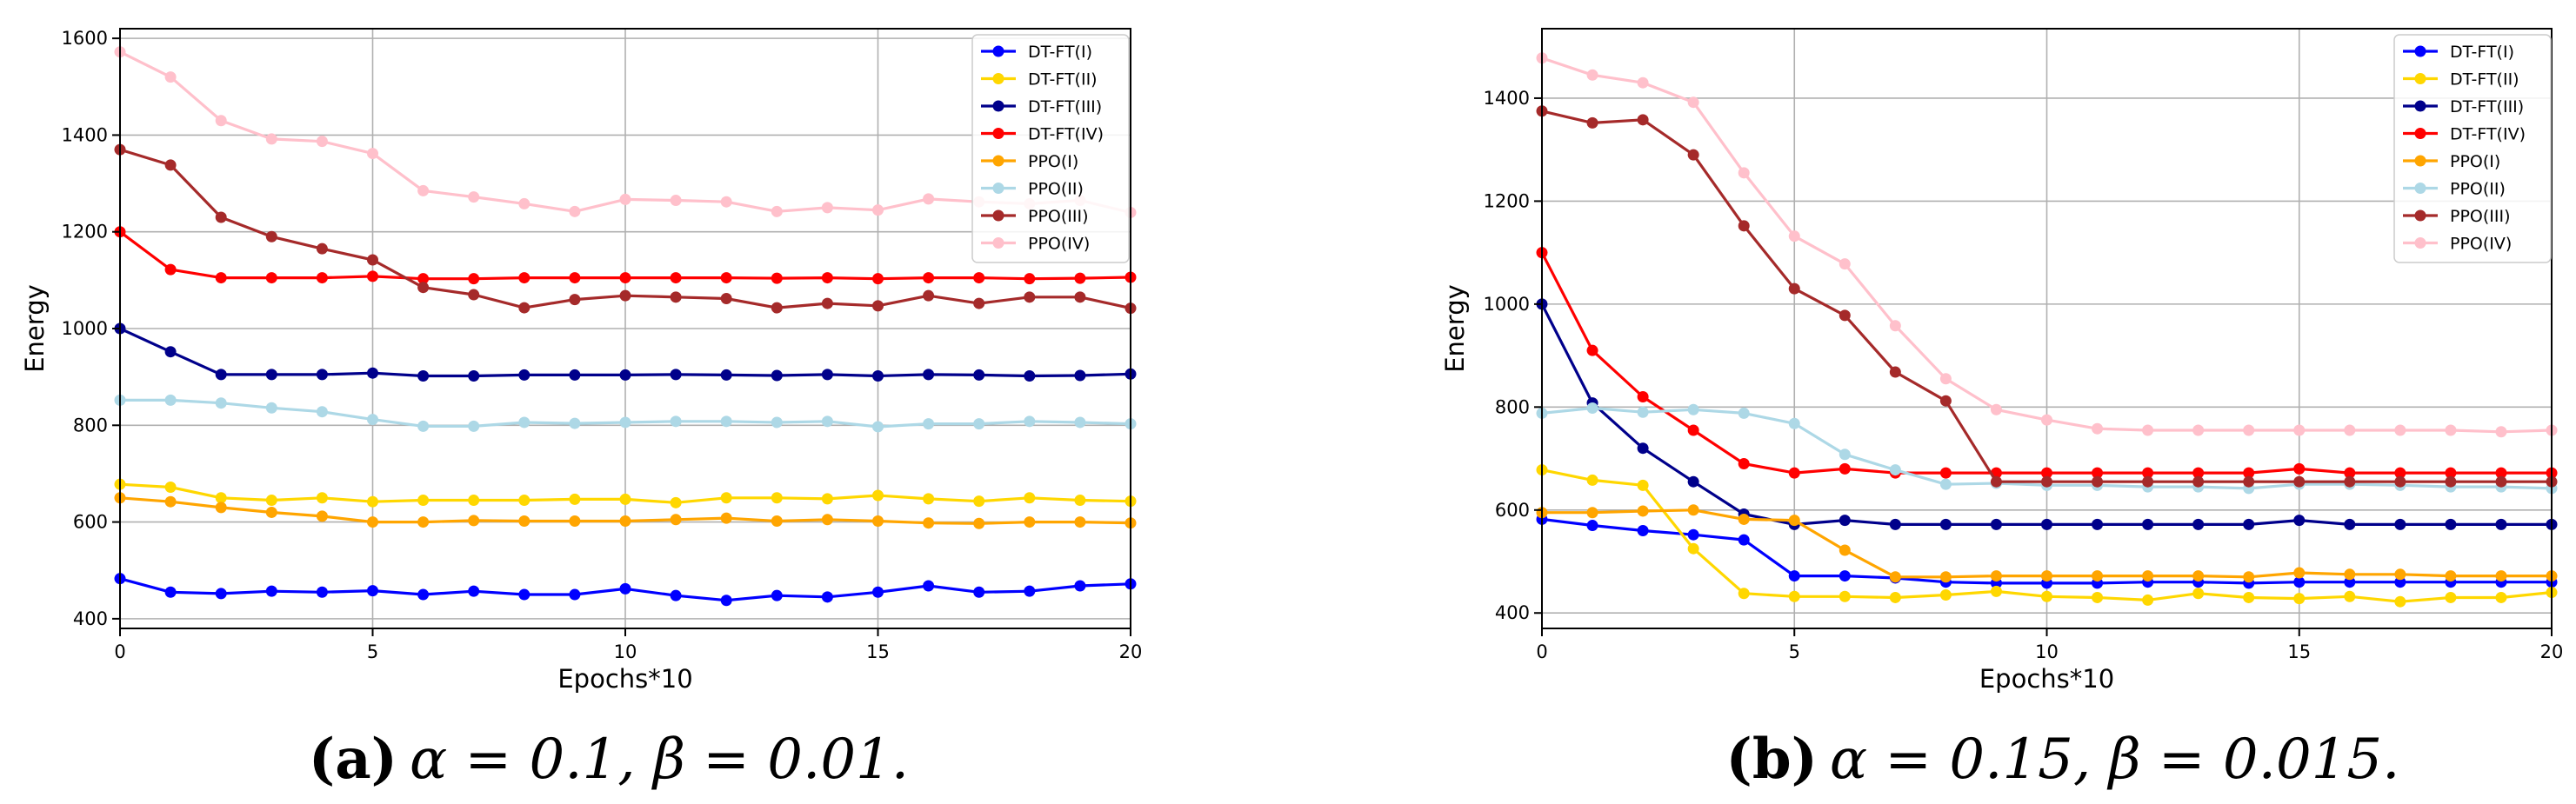 This screenshot has width=2576, height=804. I want to click on x-tick-label: 5, so click(372, 651).